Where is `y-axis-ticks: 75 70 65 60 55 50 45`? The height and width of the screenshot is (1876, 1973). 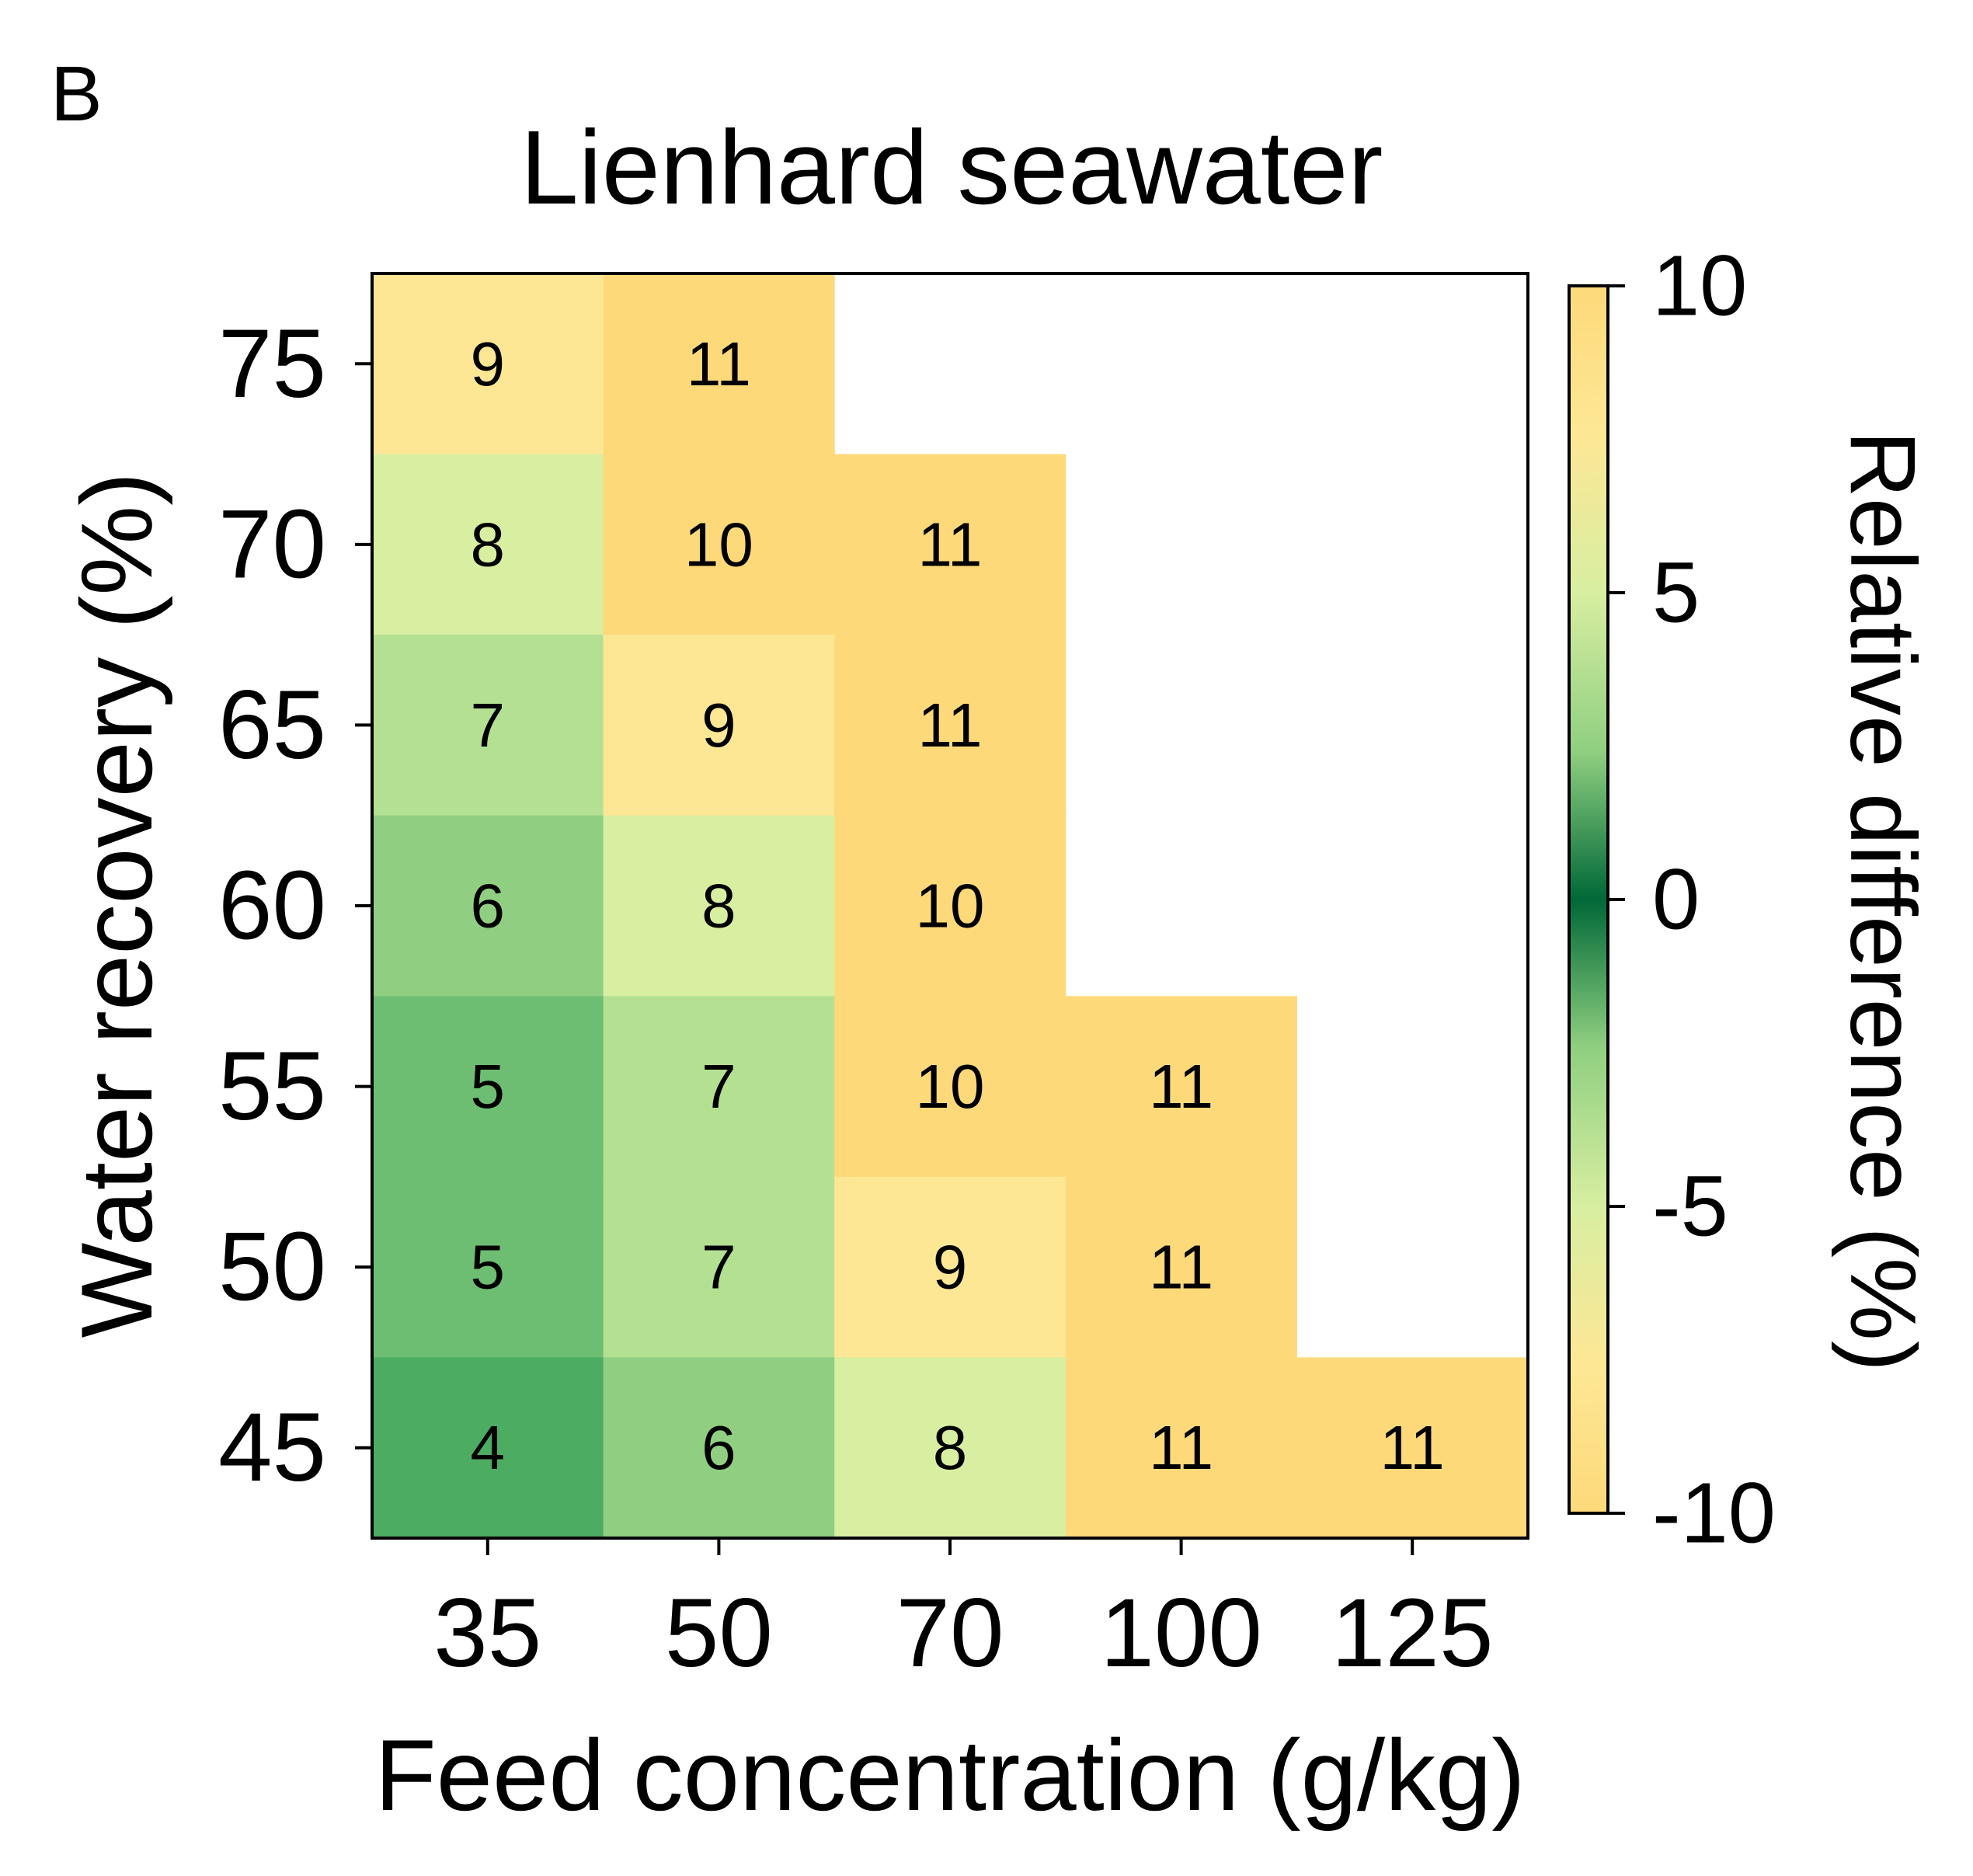
y-axis-ticks: 75 70 65 60 55 50 45 is located at coordinates (295, 906).